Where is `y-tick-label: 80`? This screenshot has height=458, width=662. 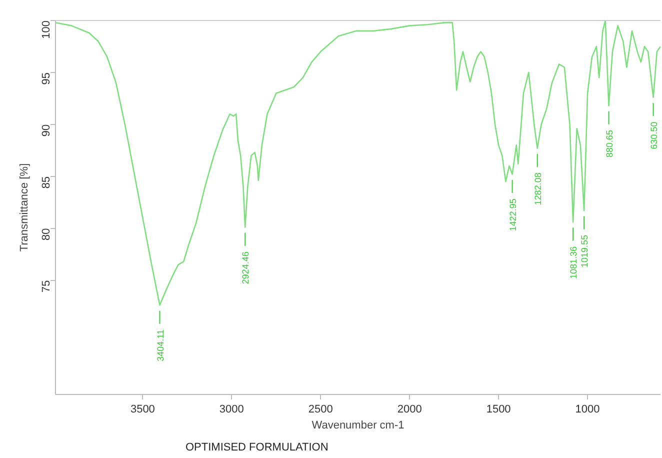
y-tick-label: 80 is located at coordinates (46, 234).